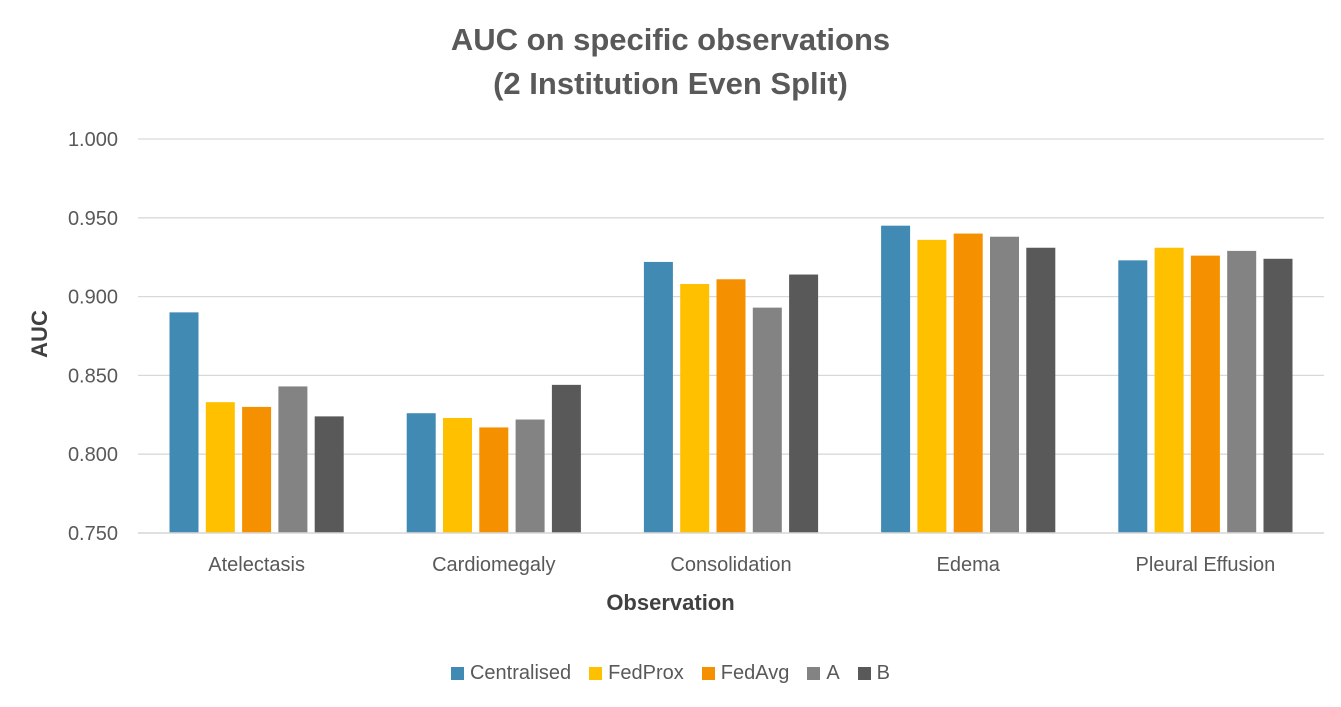 The width and height of the screenshot is (1341, 707). What do you see at coordinates (93, 534) in the screenshot?
I see `y-tick-label: 0.750` at bounding box center [93, 534].